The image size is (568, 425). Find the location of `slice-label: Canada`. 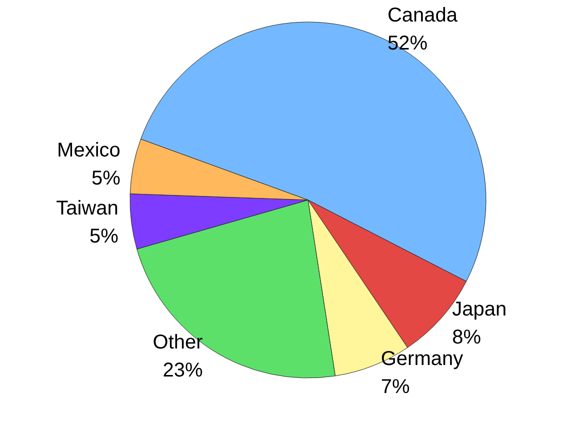

slice-label: Canada is located at coordinates (422, 15).